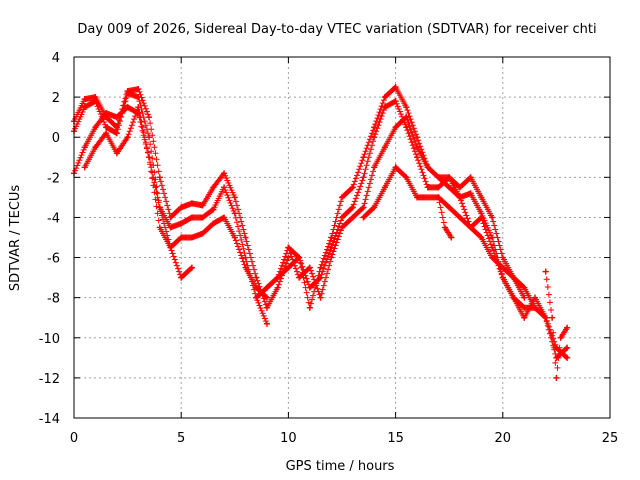  I want to click on y-tick-label: -2, so click(53, 178).